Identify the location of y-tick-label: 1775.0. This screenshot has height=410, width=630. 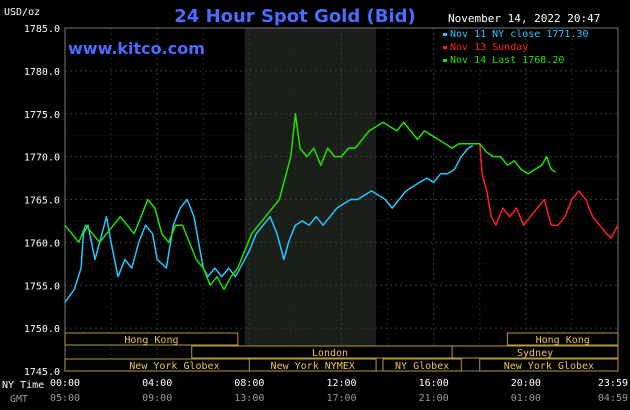
(42, 115).